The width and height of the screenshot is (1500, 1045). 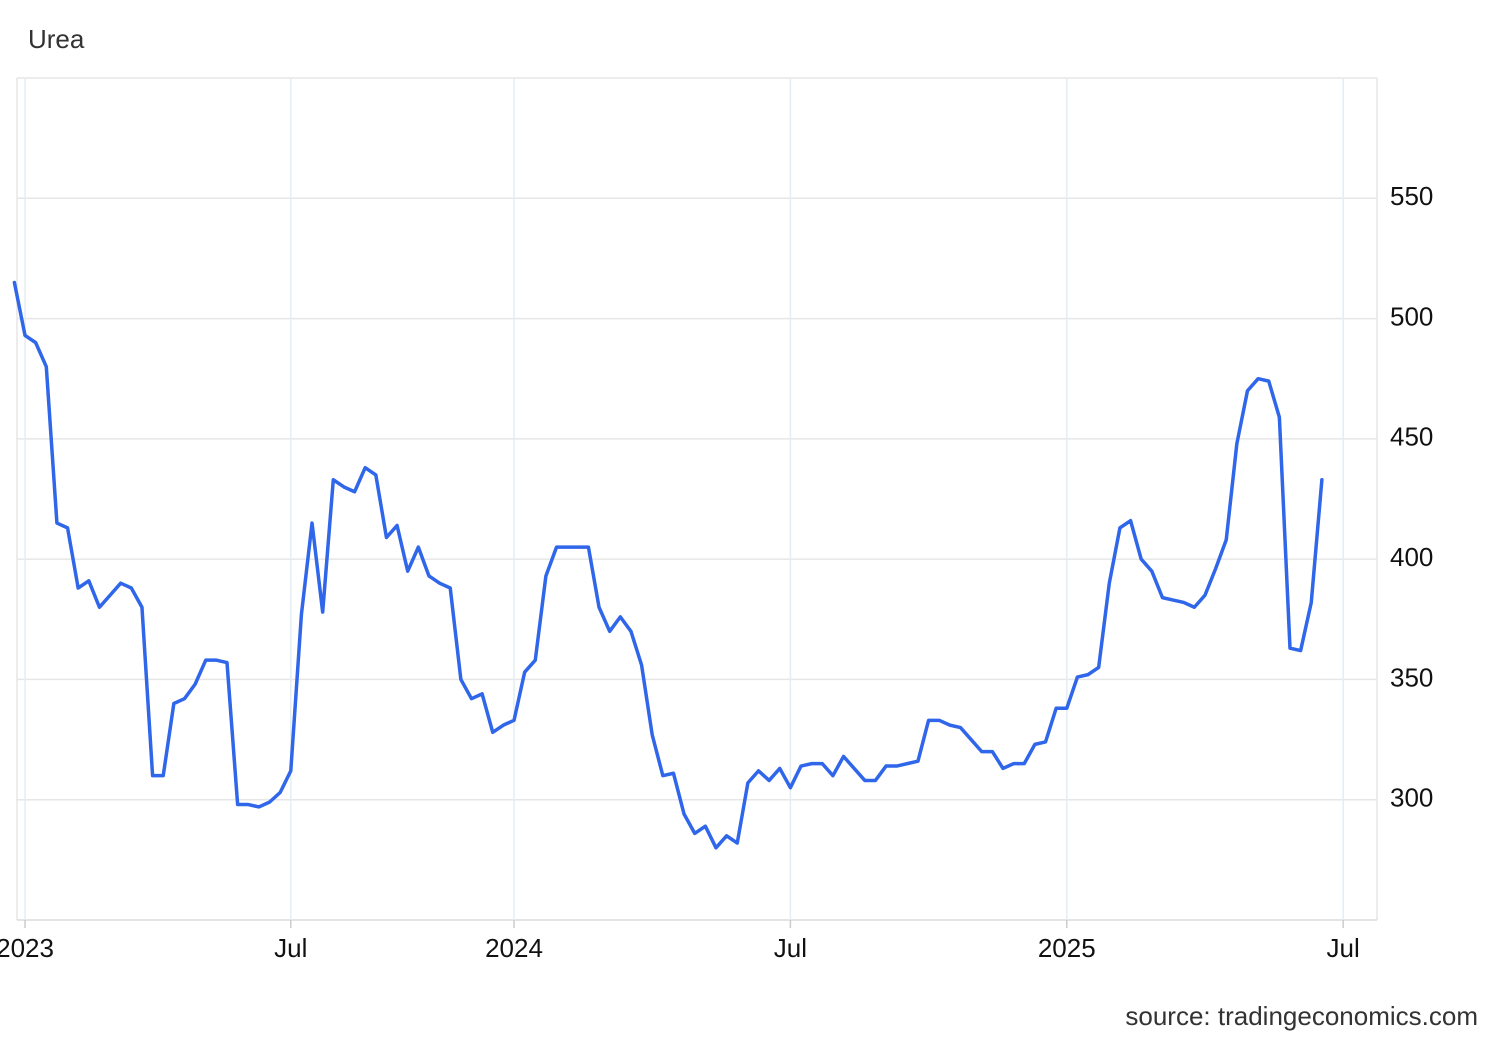 I want to click on y-tick-label: 550, so click(x=1411, y=196).